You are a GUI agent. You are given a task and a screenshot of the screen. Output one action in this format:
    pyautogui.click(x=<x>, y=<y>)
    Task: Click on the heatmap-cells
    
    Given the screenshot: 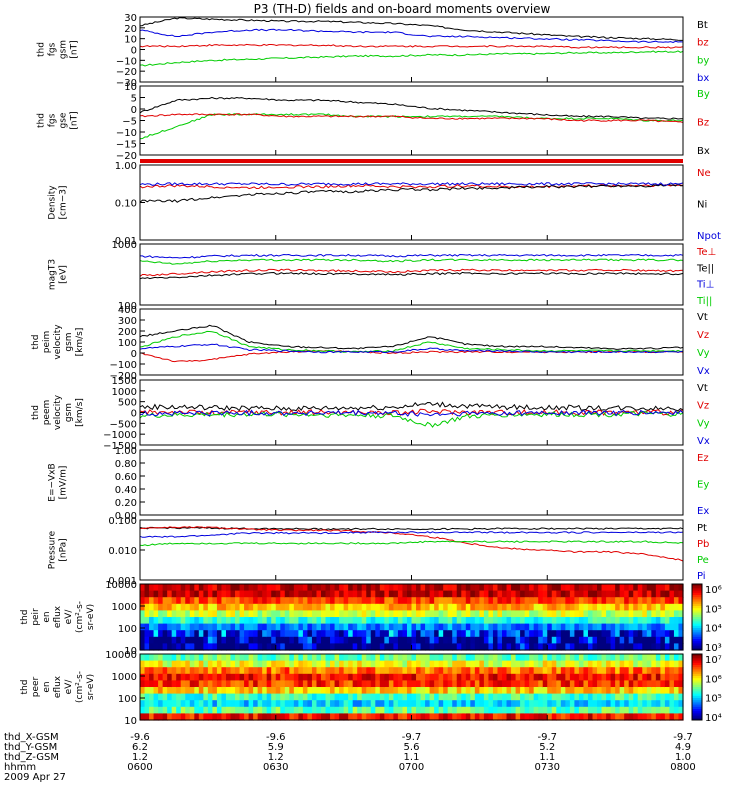 What is the action you would take?
    pyautogui.click(x=412, y=617)
    